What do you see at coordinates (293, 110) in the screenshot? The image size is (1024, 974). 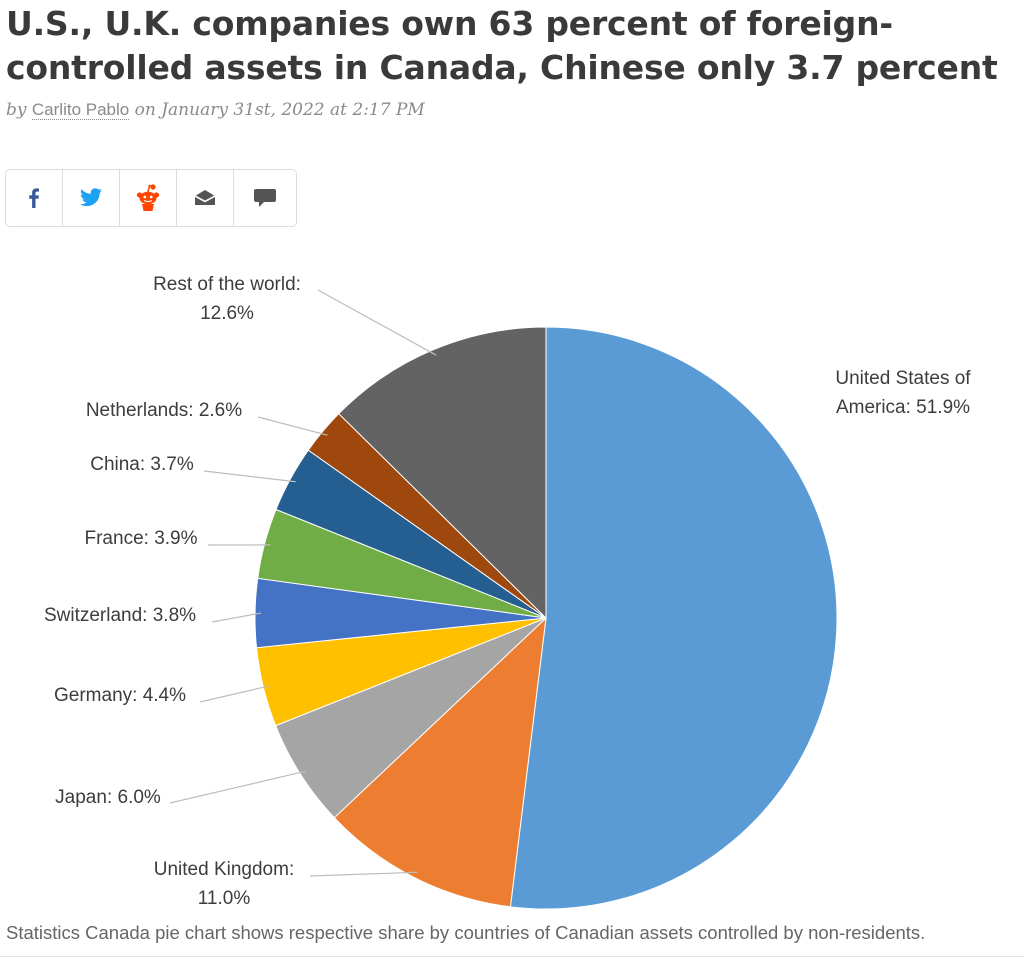 I see `publish-date: January 31st, 2022 at 2:17 PM` at bounding box center [293, 110].